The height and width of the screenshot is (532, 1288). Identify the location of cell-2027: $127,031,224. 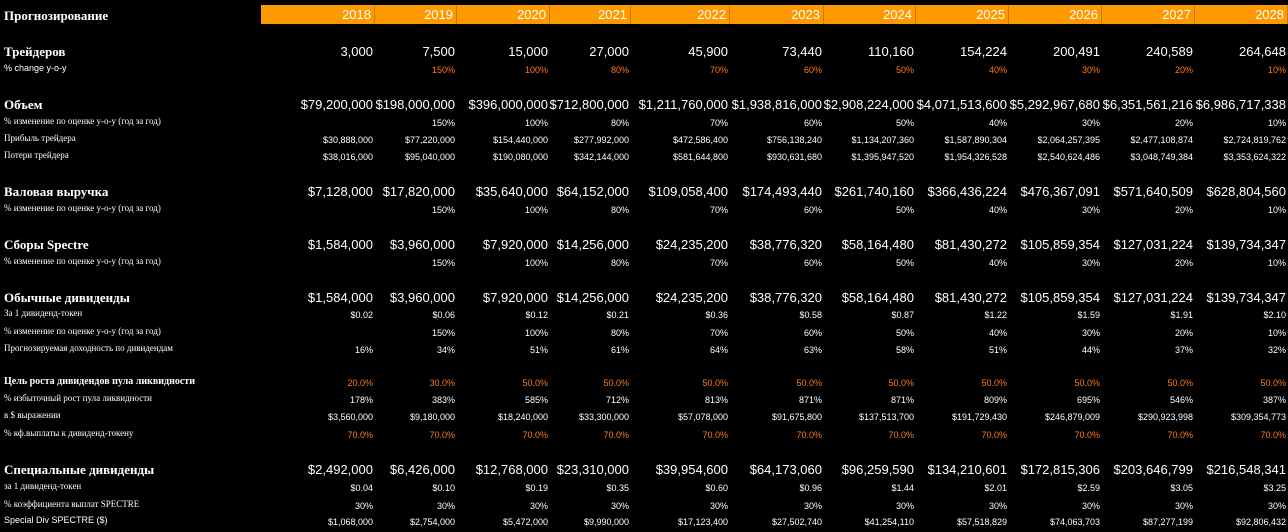
(1153, 297).